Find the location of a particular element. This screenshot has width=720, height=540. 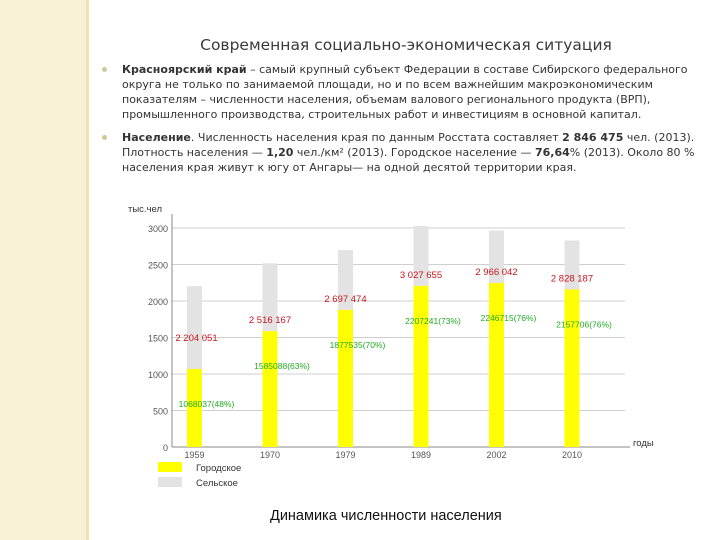

y-axis-label: тыс.чел is located at coordinates (145, 209).